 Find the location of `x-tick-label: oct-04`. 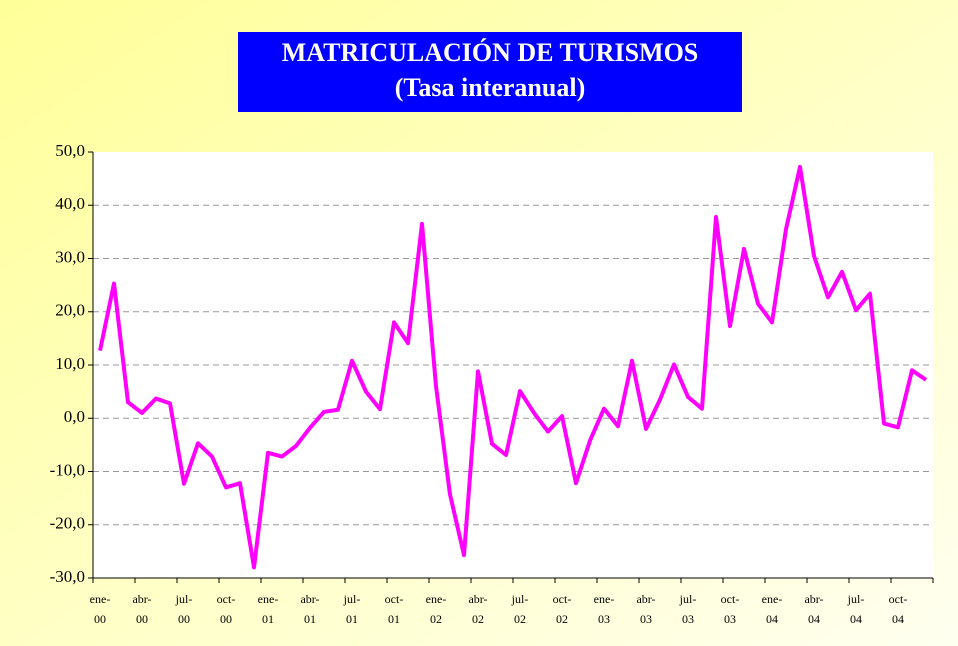

x-tick-label: oct-04 is located at coordinates (898, 609).